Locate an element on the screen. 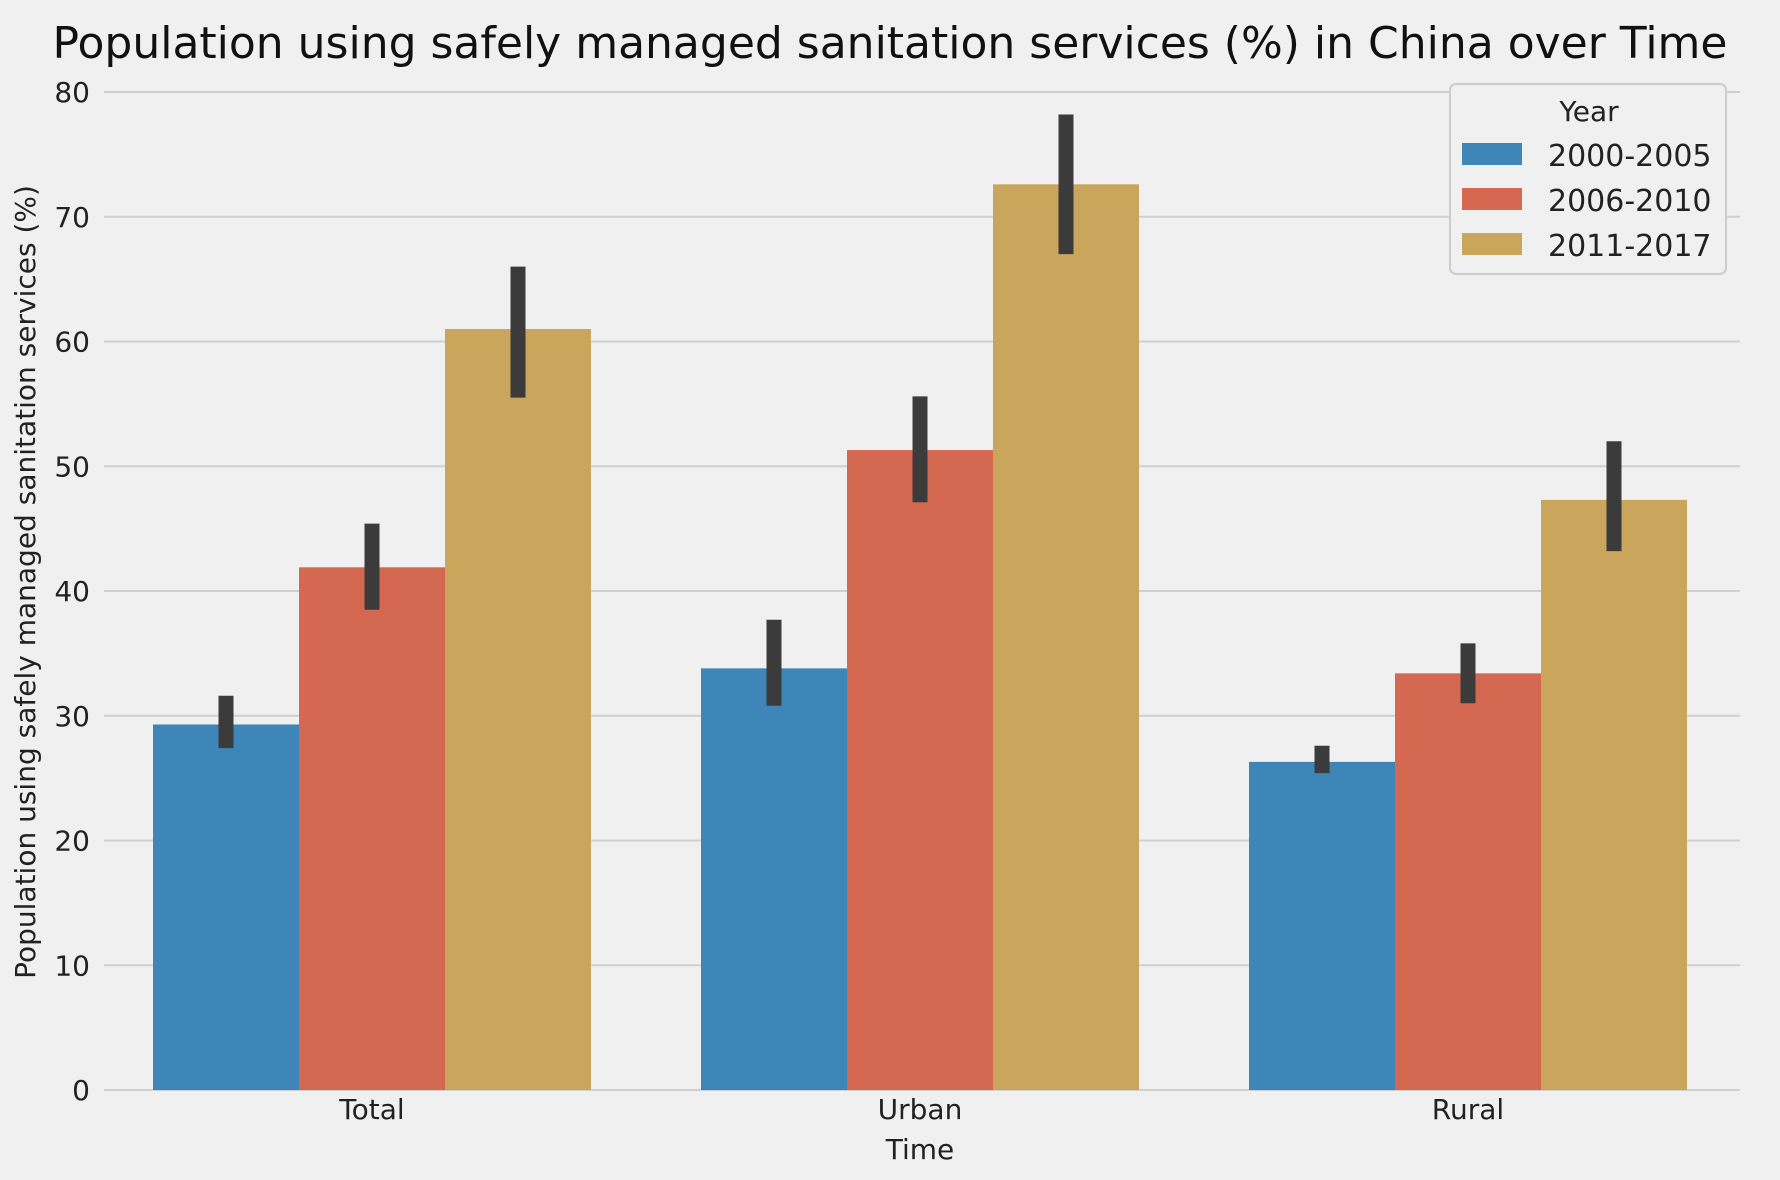  x-tick-label-urban: Urban is located at coordinates (920, 1109).